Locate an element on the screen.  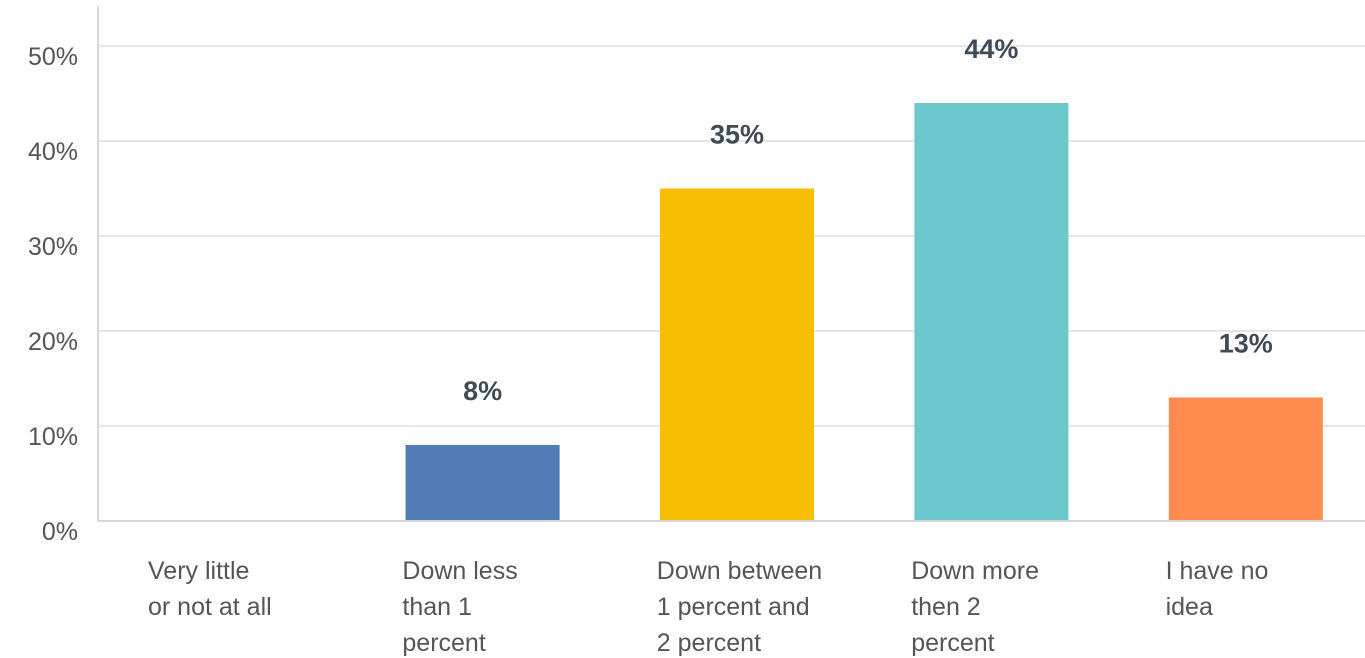
y-tick-label: 20% is located at coordinates (53, 342).